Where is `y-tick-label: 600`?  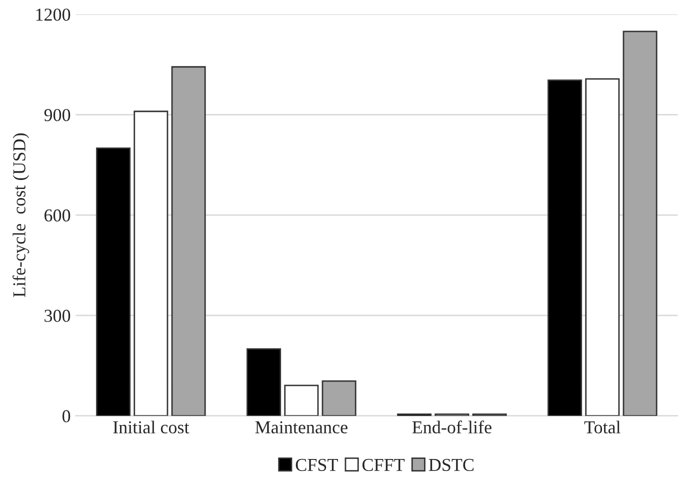
y-tick-label: 600 is located at coordinates (57, 215).